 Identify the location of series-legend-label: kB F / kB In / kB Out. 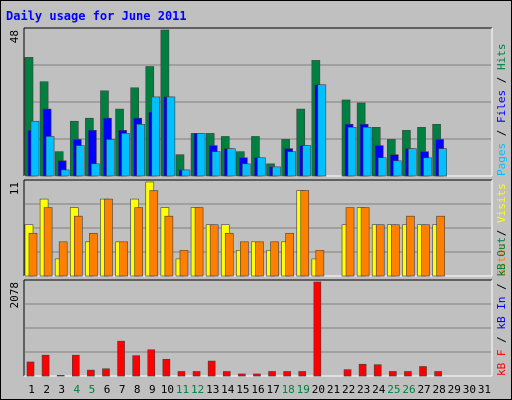
(501, 306).